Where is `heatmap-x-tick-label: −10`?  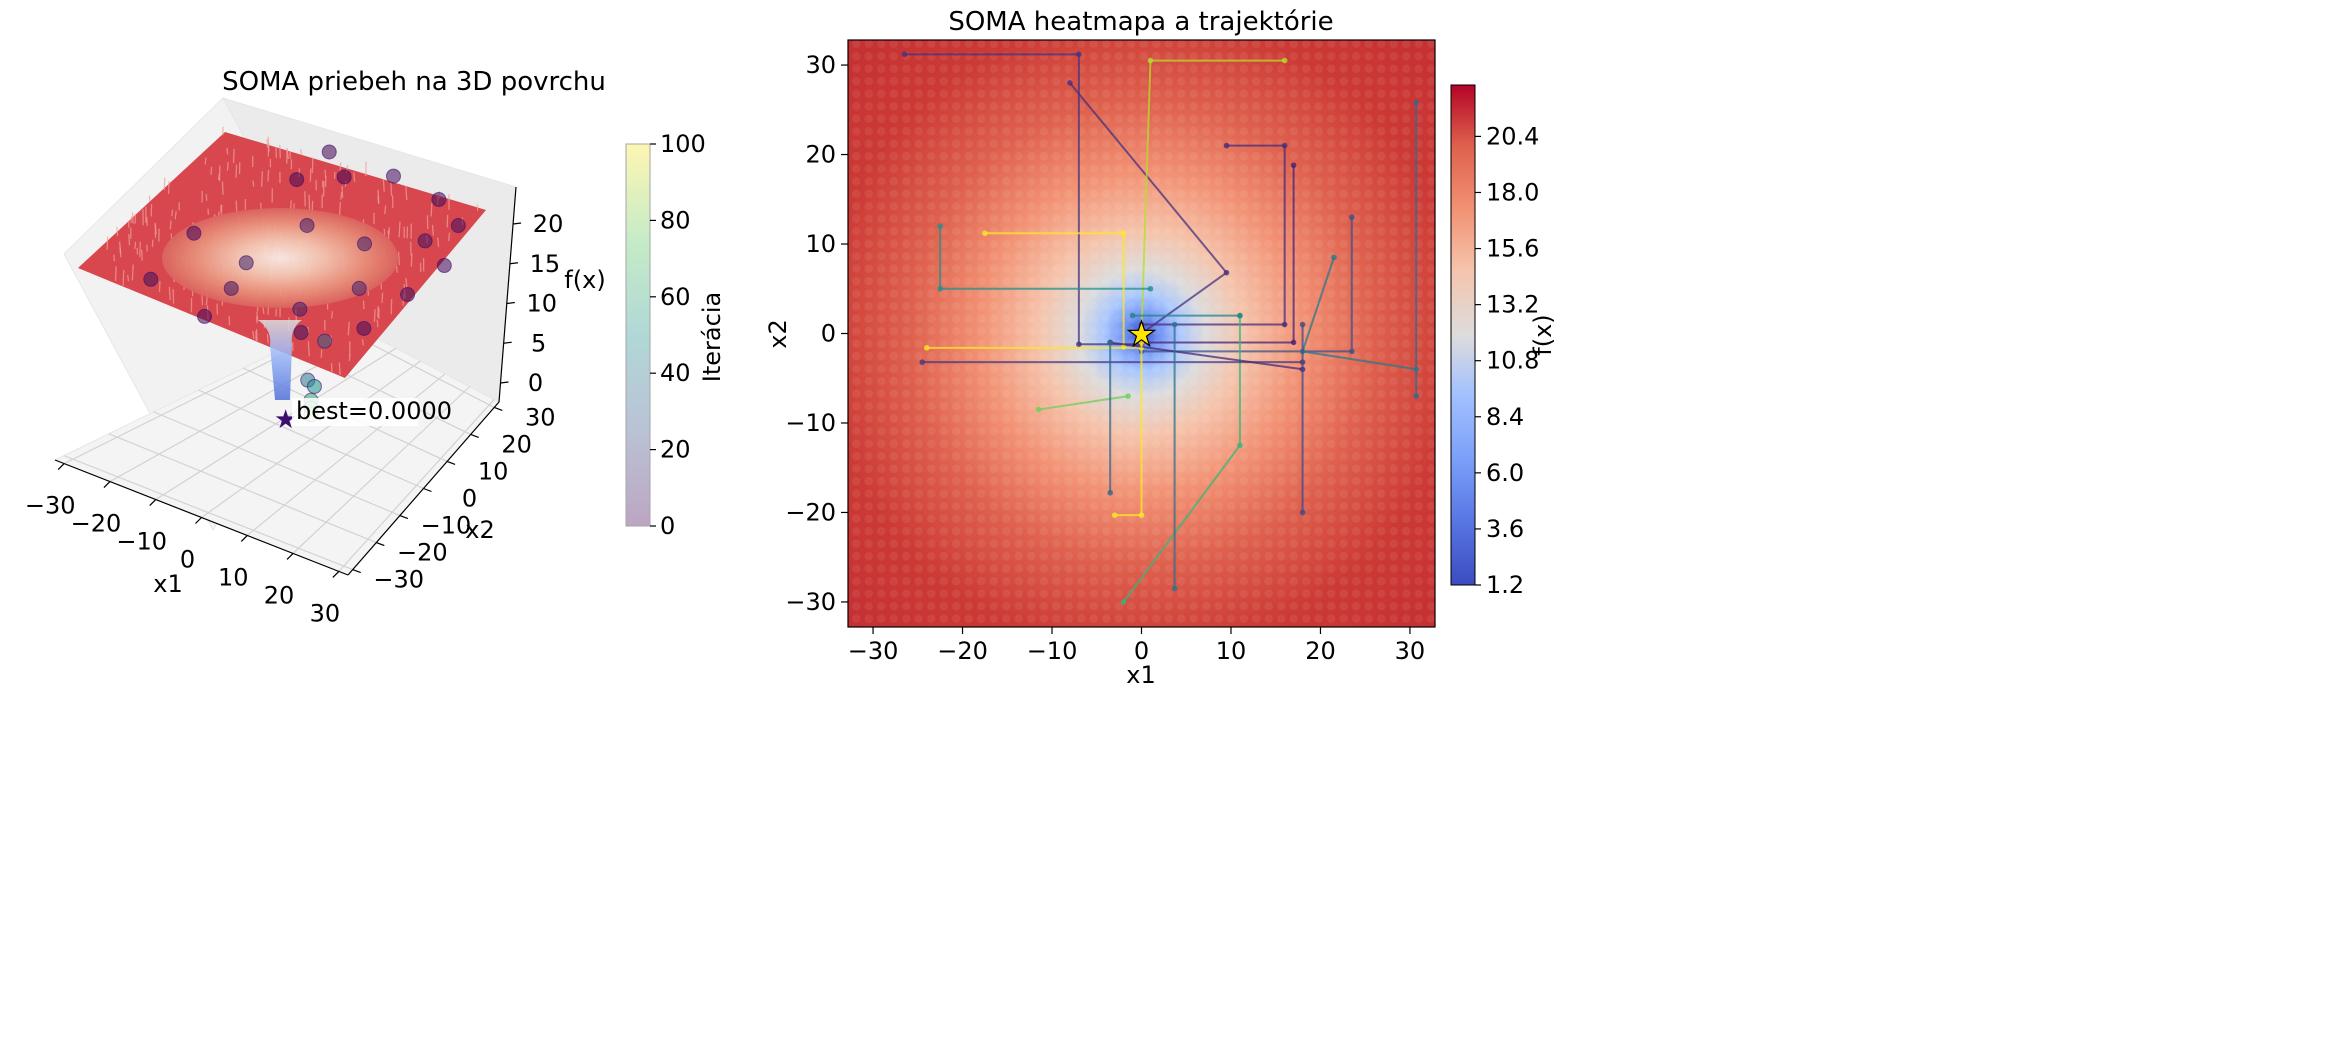
heatmap-x-tick-label: −10 is located at coordinates (1052, 651).